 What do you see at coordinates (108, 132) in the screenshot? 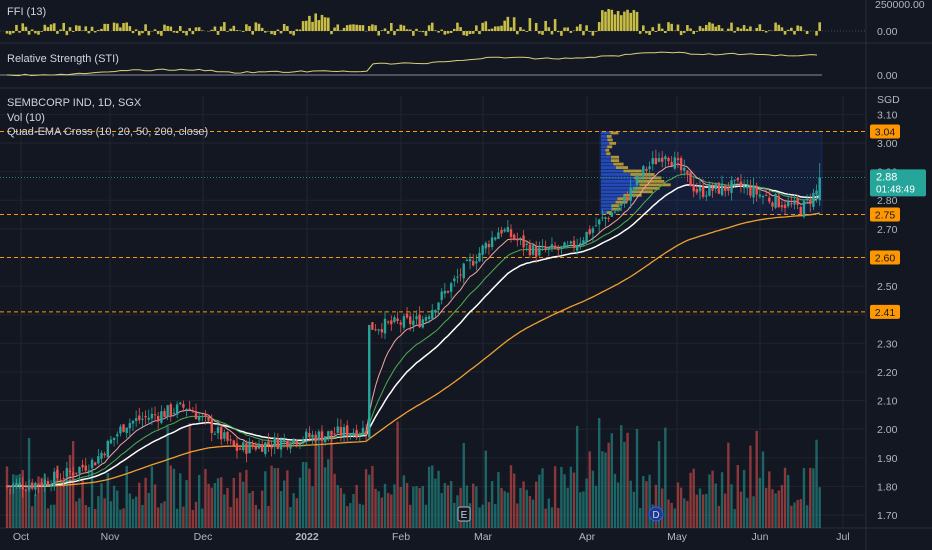
I see `ema-legend: Quad-EMA Cross (10, 20, 50, 200, close)` at bounding box center [108, 132].